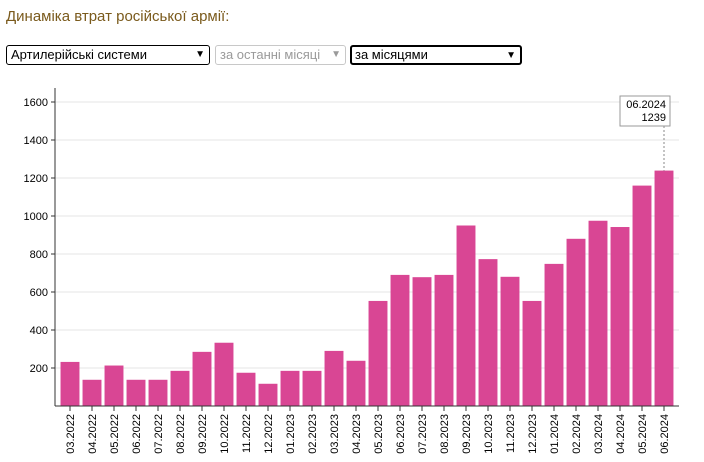 This screenshot has height=462, width=704. I want to click on x-tick-label: 12.2023, so click(533, 434).